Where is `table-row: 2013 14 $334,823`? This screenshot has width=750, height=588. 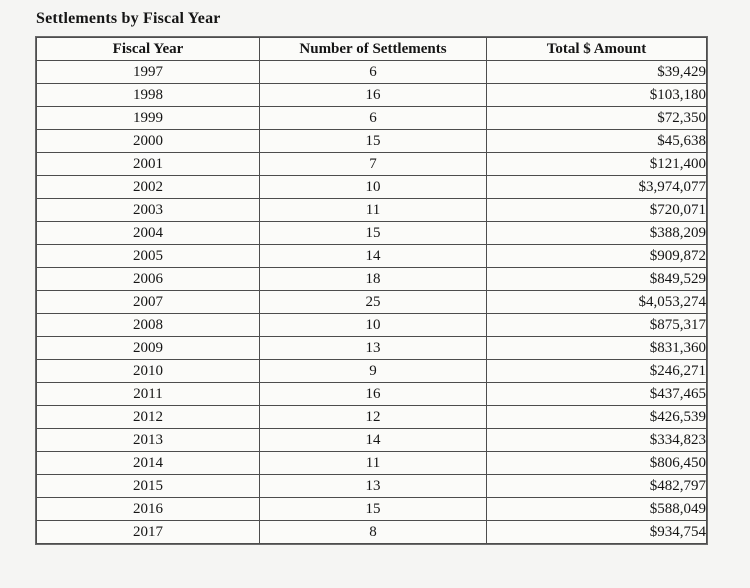 table-row: 2013 14 $334,823 is located at coordinates (371, 440).